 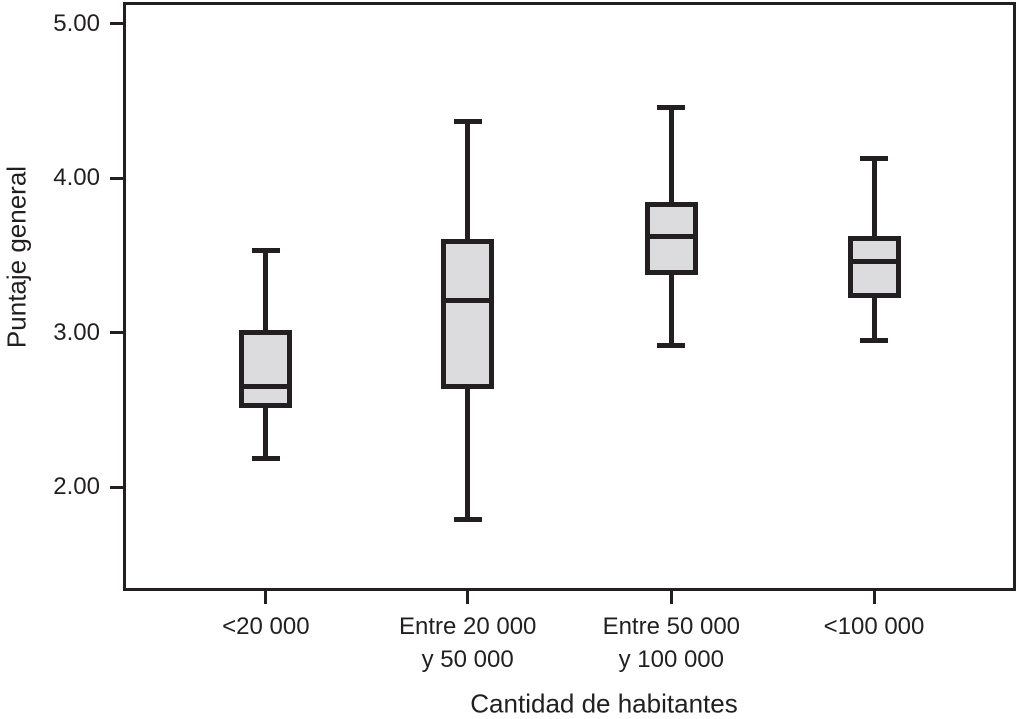 What do you see at coordinates (76, 487) in the screenshot?
I see `y-tick-label: 2.00` at bounding box center [76, 487].